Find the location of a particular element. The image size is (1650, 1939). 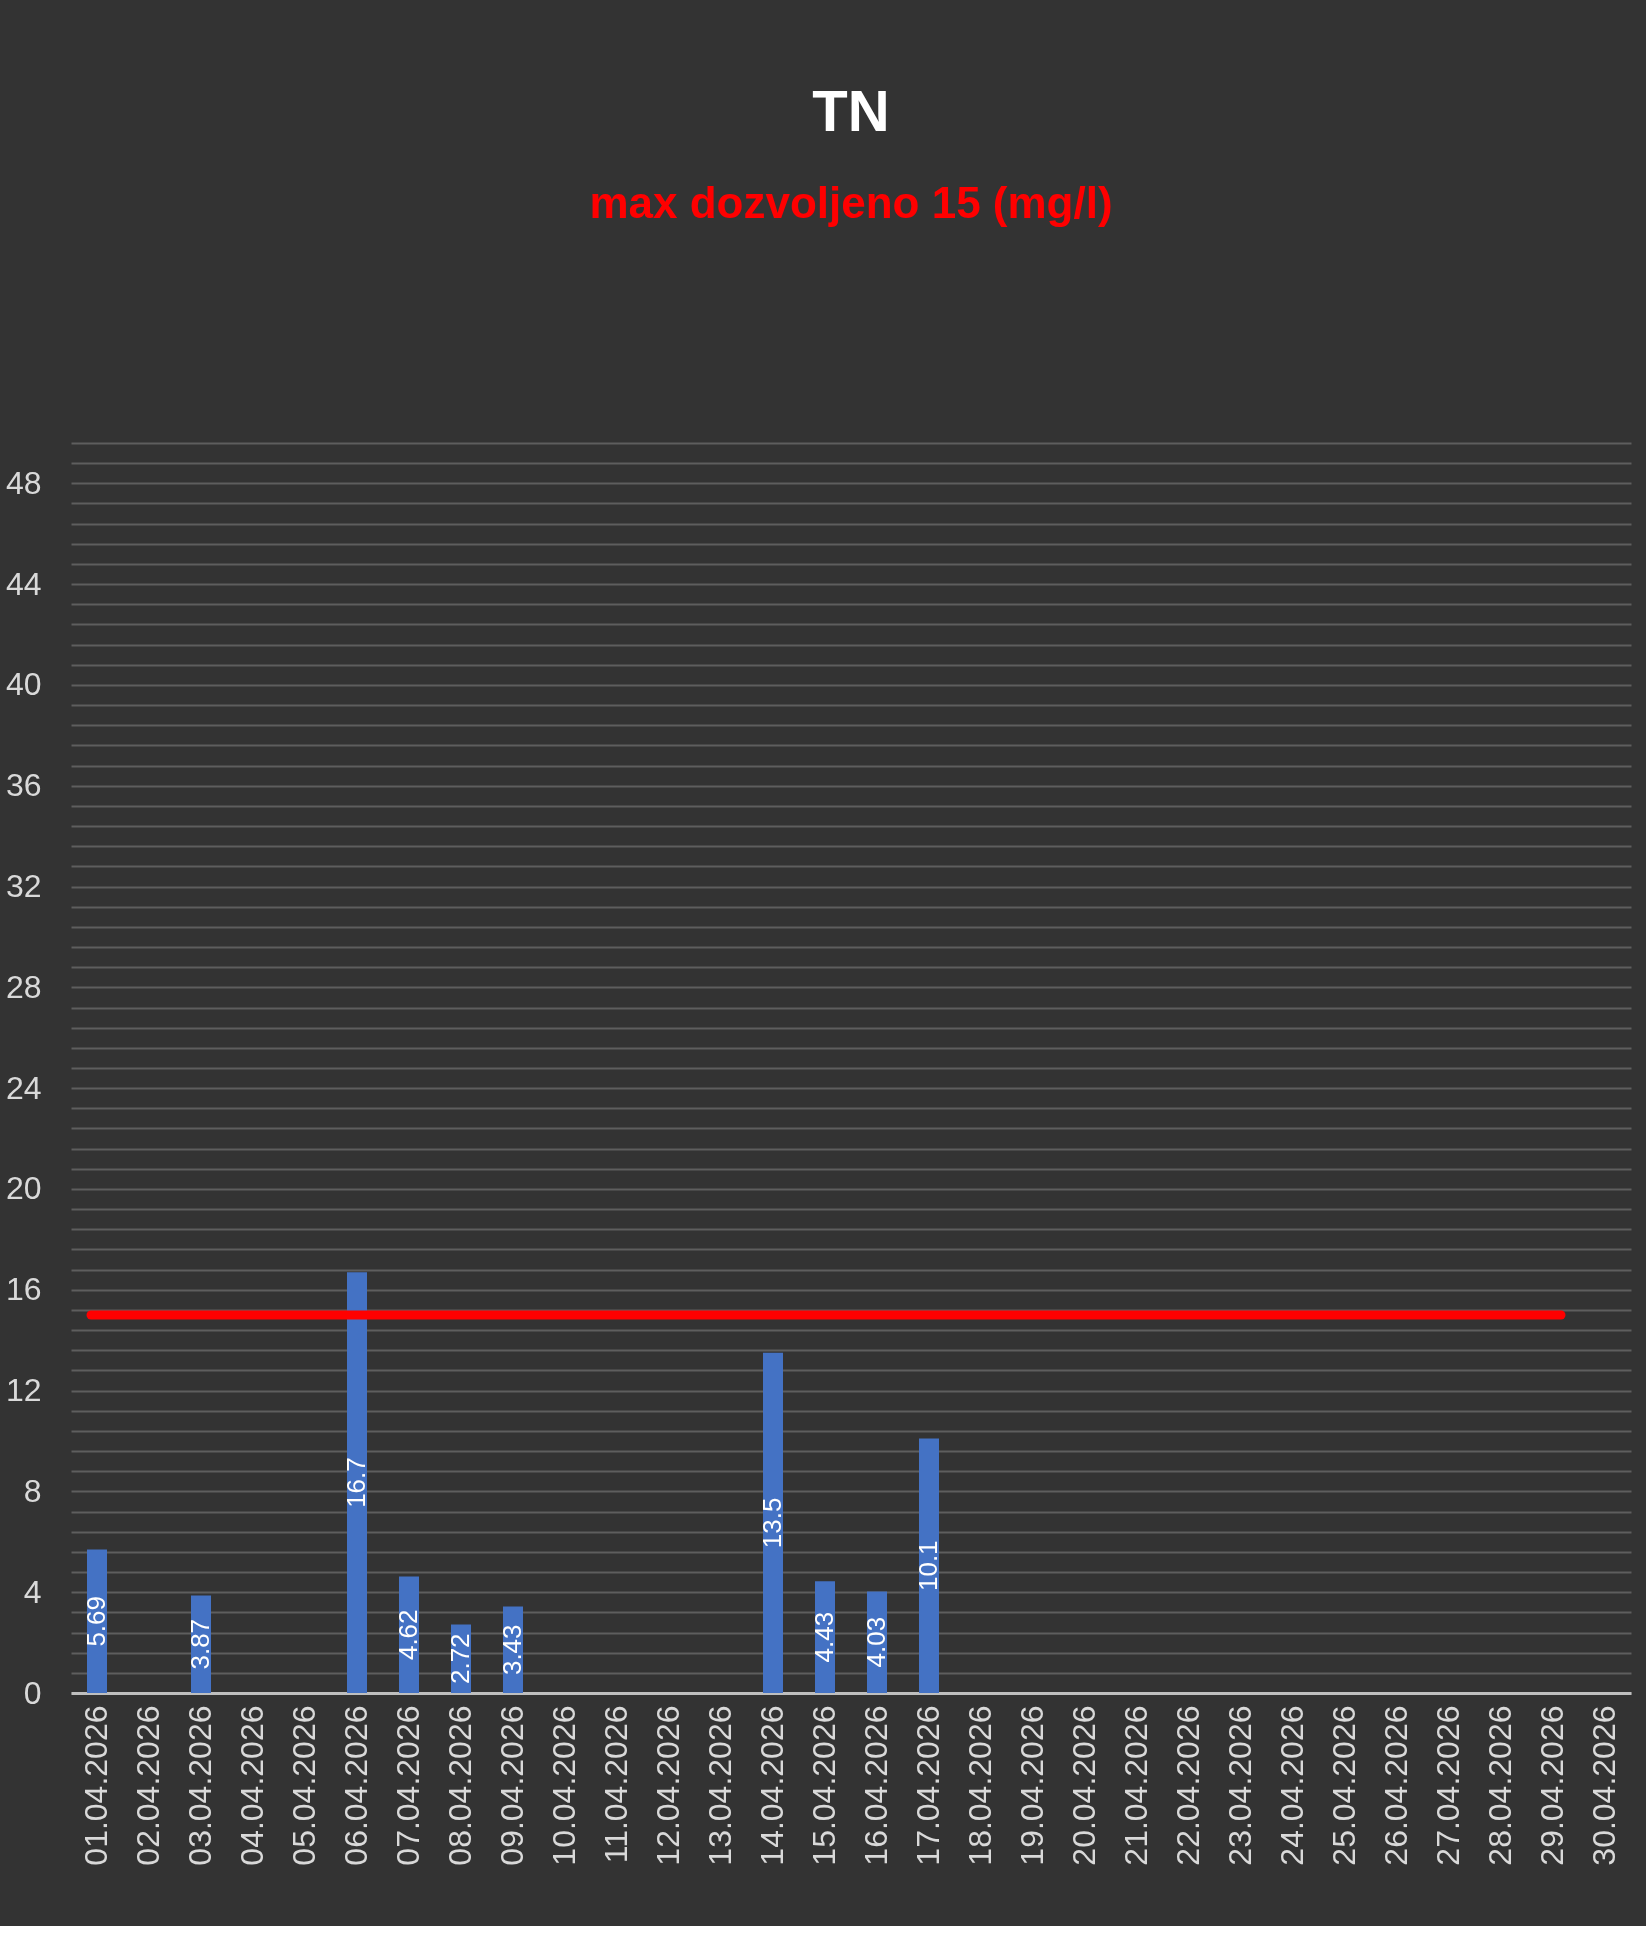

x-tick-label: 22.04.2026 is located at coordinates (1188, 1785).